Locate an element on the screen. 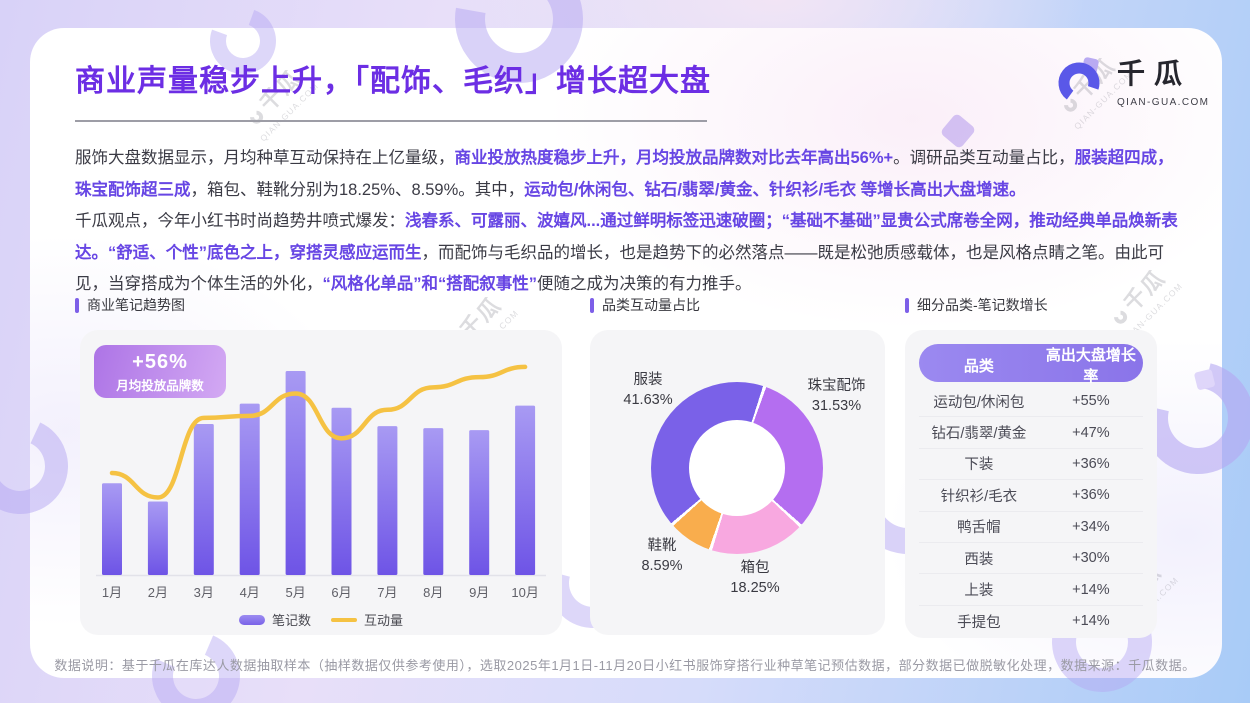  trend-chart is located at coordinates (321, 470).